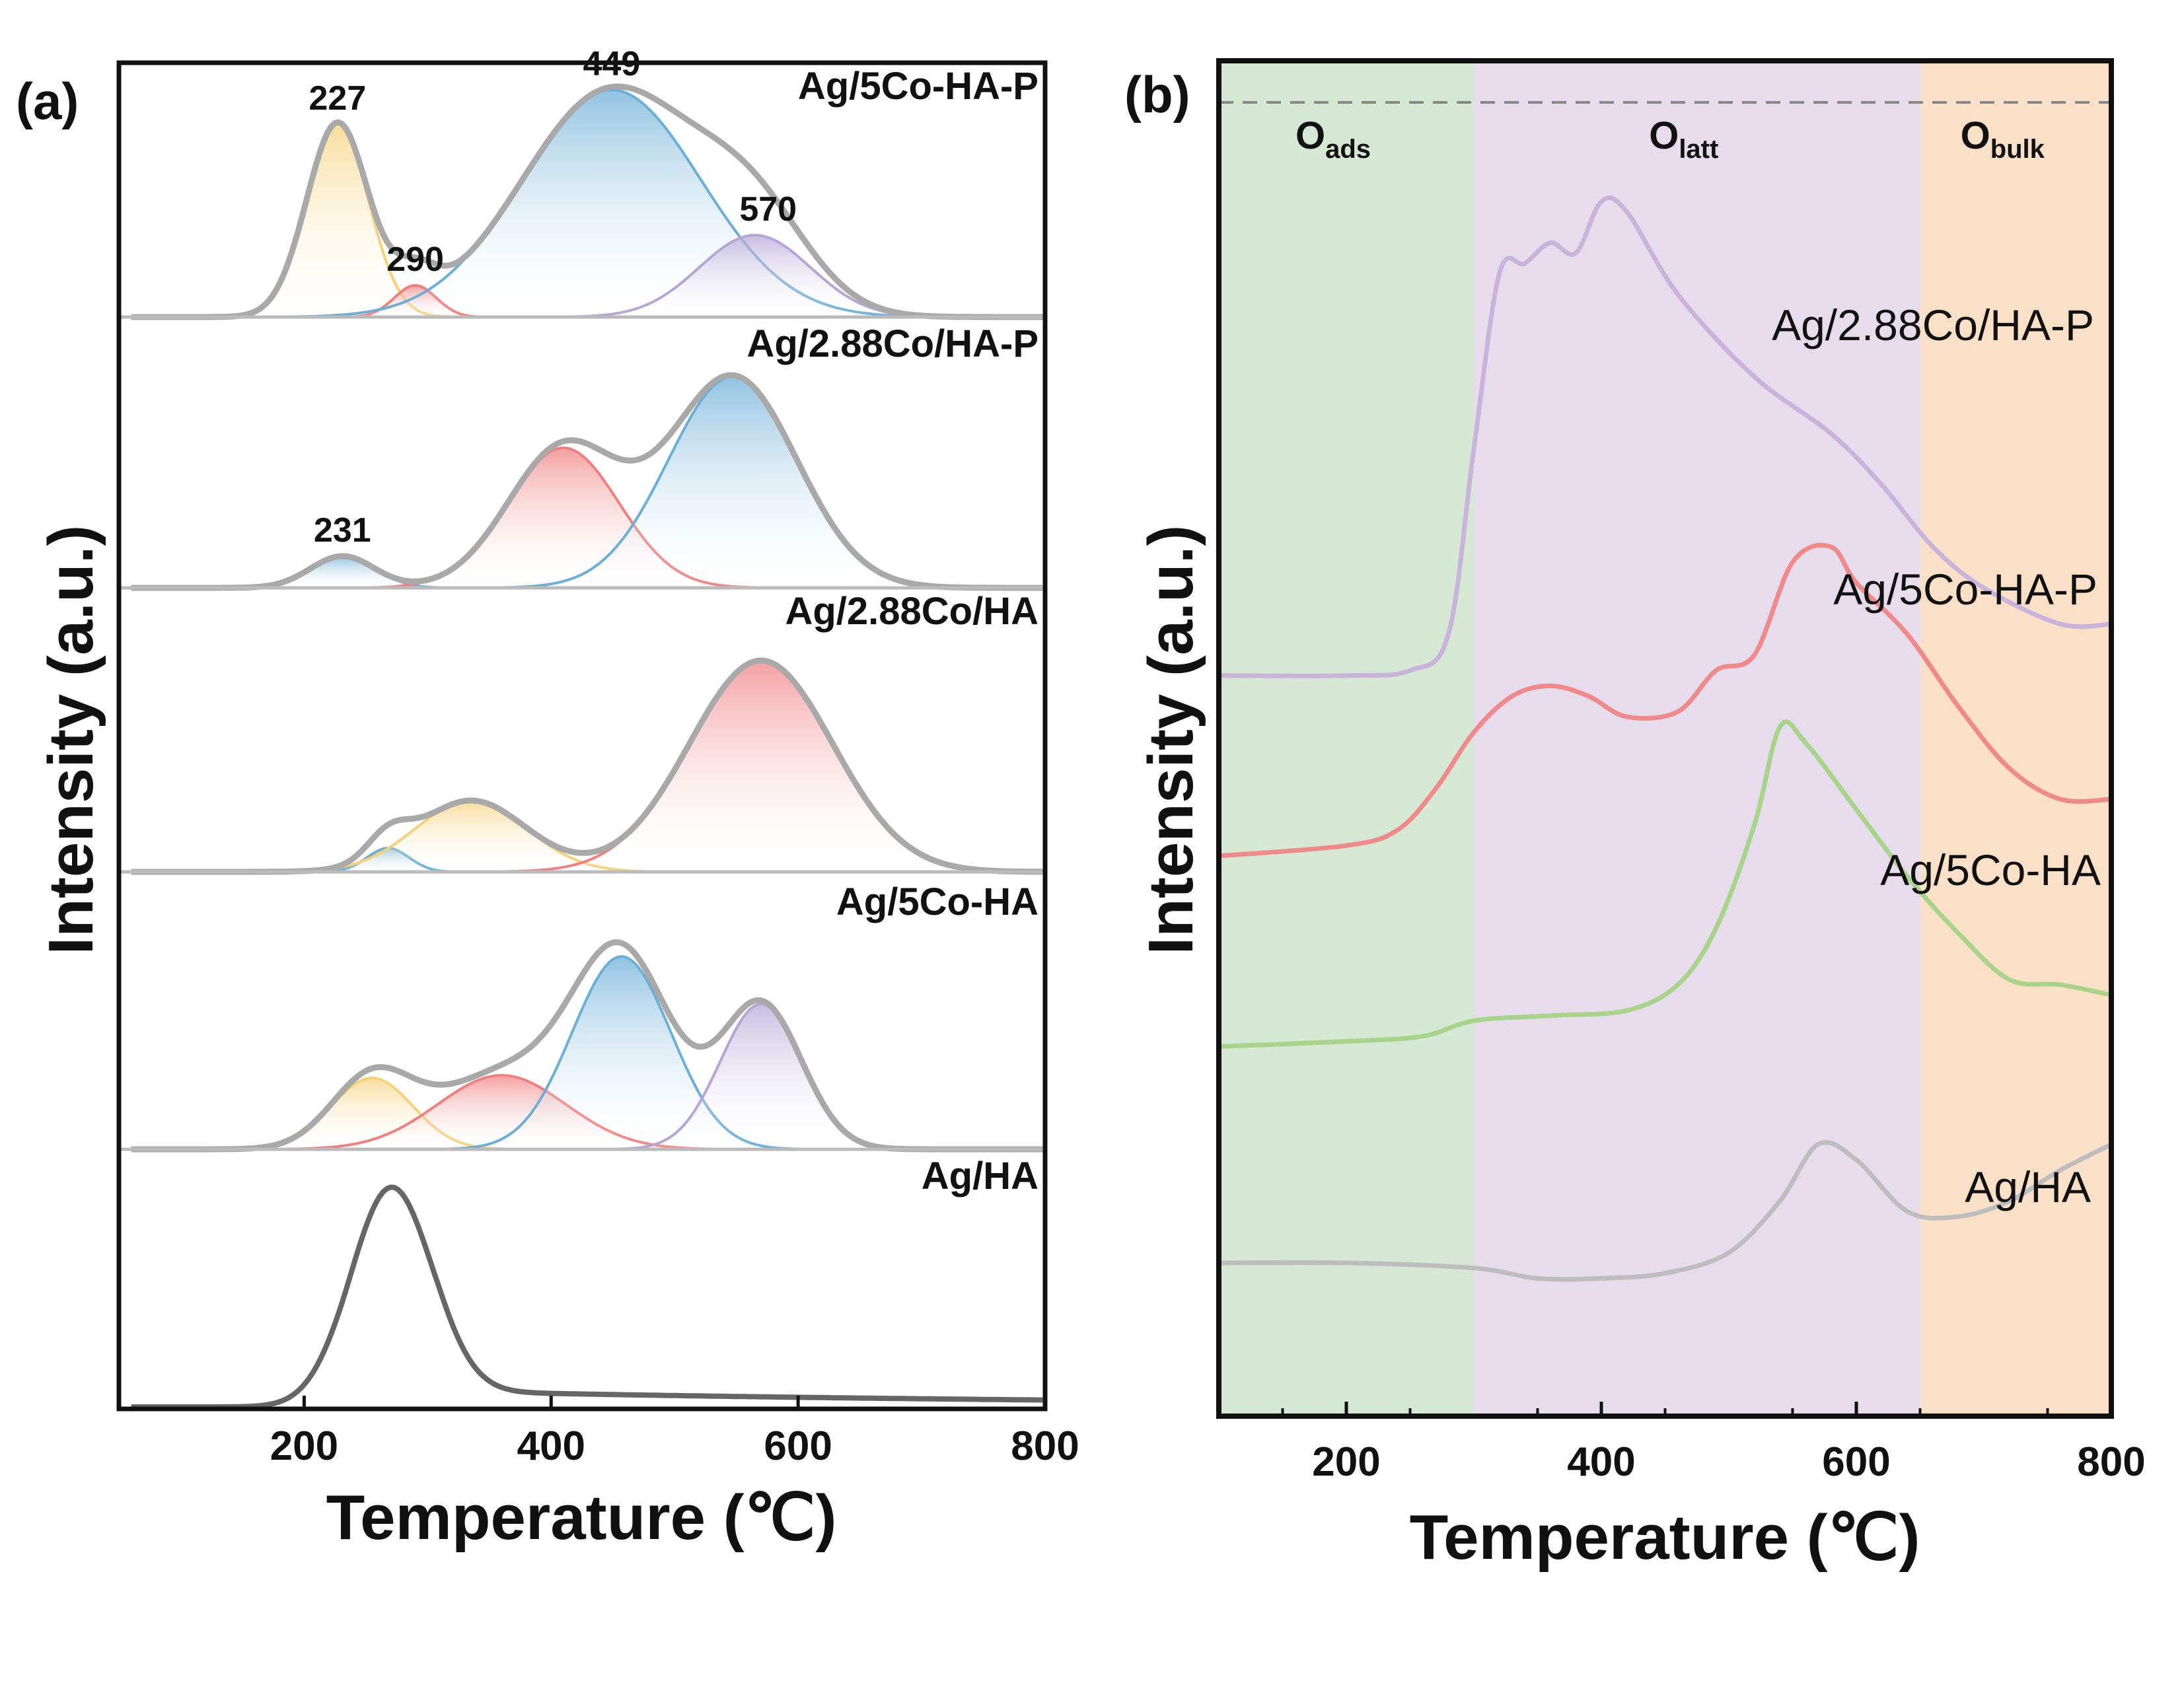  What do you see at coordinates (1665, 1210) in the screenshot?
I see `b-series-ag-ha` at bounding box center [1665, 1210].